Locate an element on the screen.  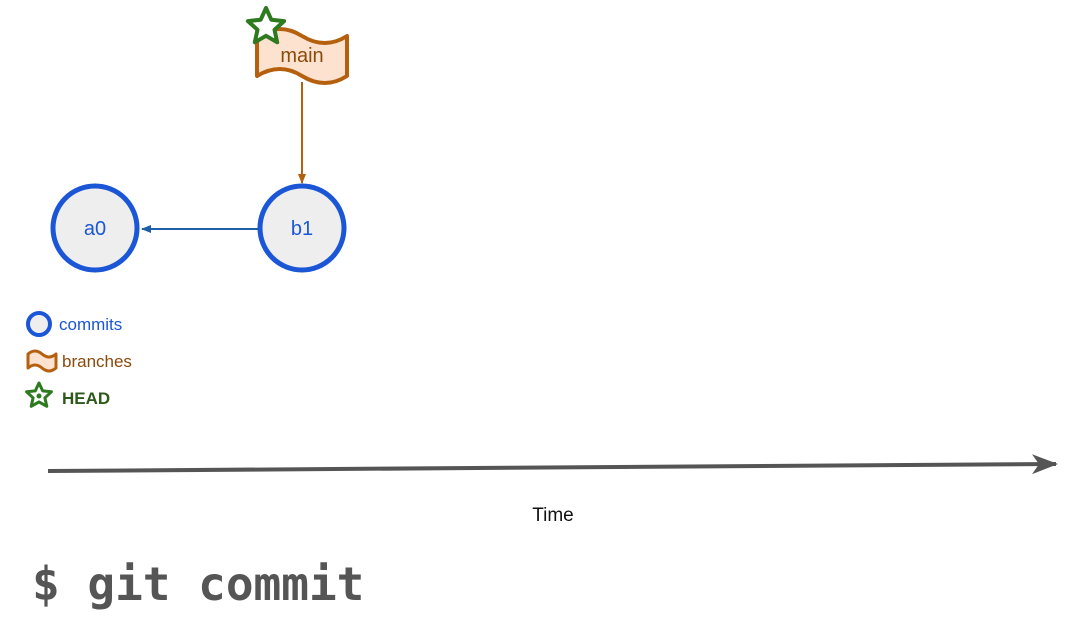
legend-item-head: HEAD is located at coordinates (67, 394).